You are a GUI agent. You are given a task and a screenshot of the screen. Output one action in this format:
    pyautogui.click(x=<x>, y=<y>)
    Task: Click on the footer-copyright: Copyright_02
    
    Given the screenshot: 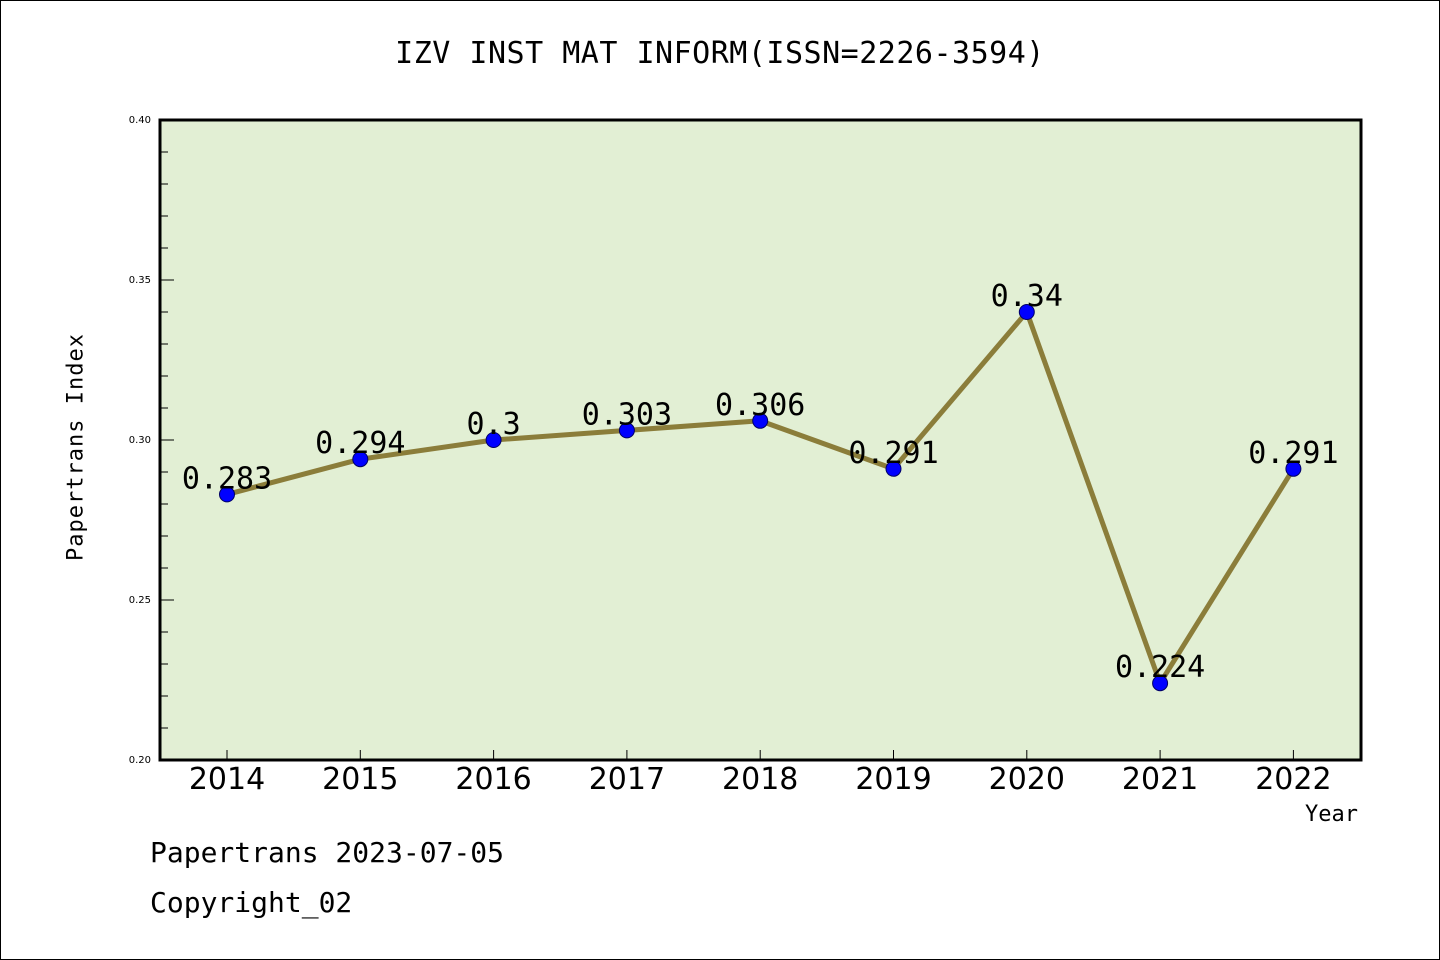 What is the action you would take?
    pyautogui.click(x=251, y=902)
    